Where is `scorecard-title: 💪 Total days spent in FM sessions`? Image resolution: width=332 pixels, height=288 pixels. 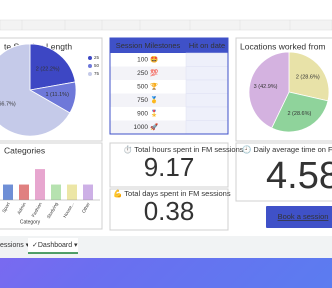 scorecard-title: 💪 Total days spent in FM sessions is located at coordinates (172, 193).